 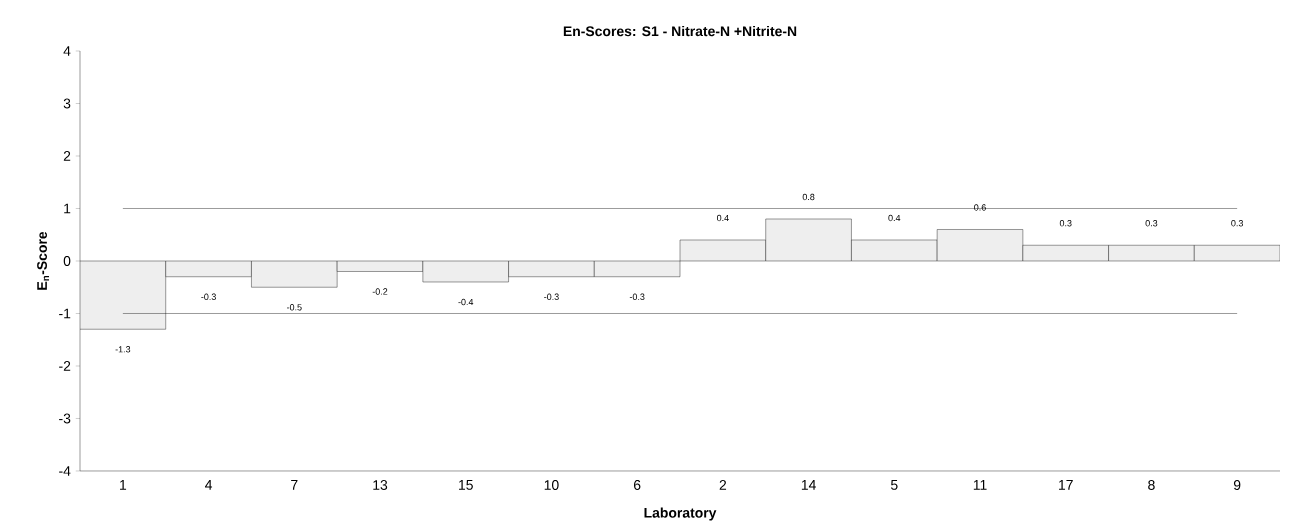 What do you see at coordinates (67, 261) in the screenshot?
I see `y-tick-label: 0` at bounding box center [67, 261].